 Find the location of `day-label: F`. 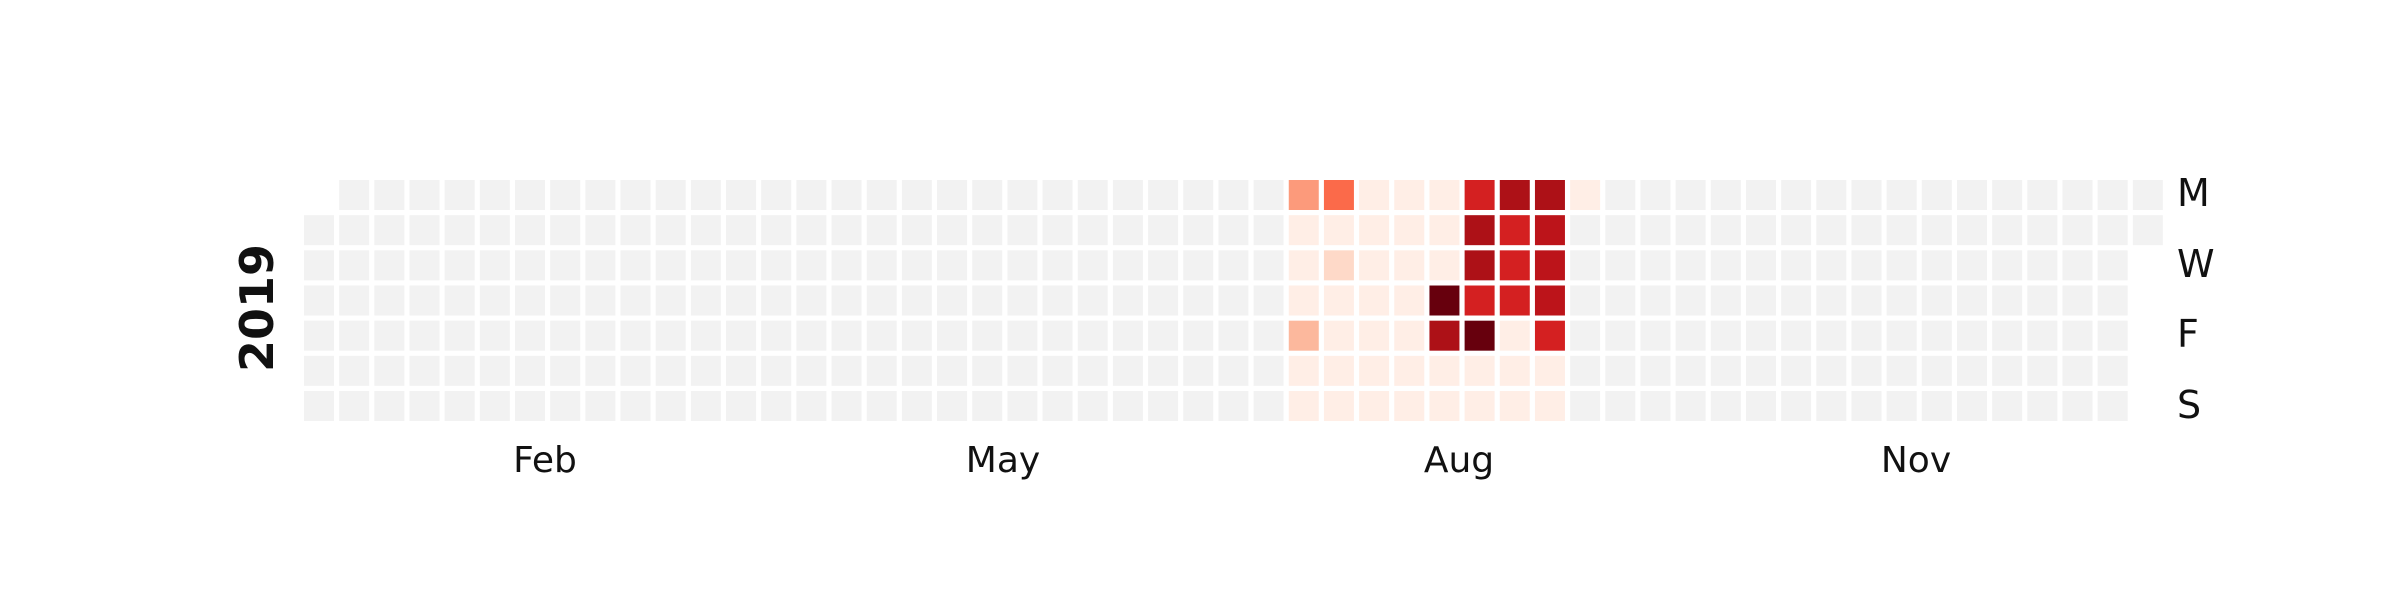

day-label: F is located at coordinates (2188, 334).